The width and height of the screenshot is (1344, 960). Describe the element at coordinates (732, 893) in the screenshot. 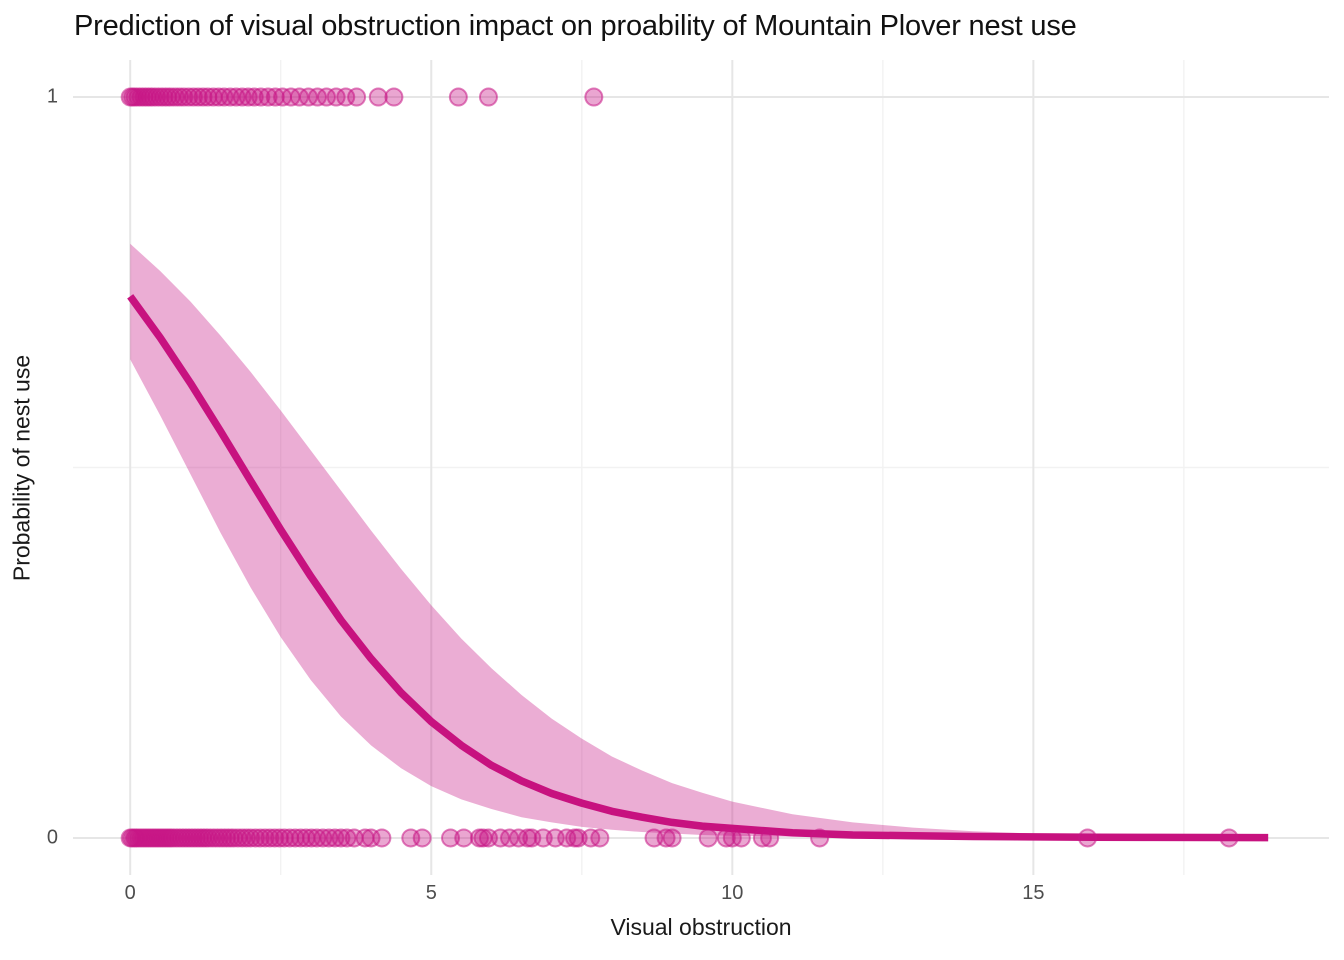

I see `x-tick-label: 10` at that location.